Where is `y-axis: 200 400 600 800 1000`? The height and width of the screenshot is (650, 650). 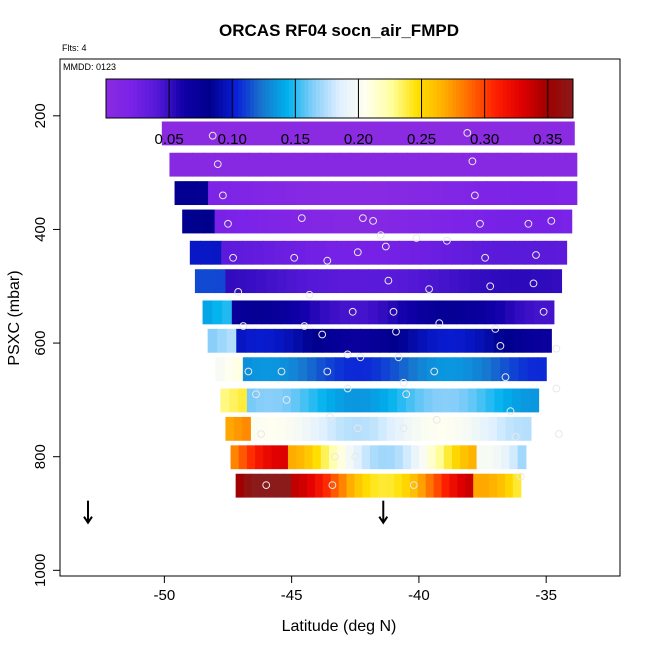 y-axis: 200 400 600 800 1000 is located at coordinates (46, 345).